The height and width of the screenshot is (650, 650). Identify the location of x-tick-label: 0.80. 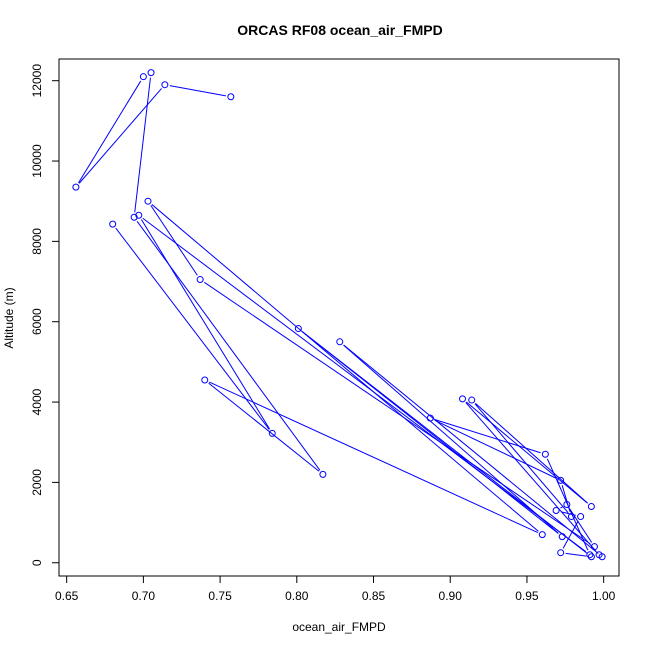
(297, 596).